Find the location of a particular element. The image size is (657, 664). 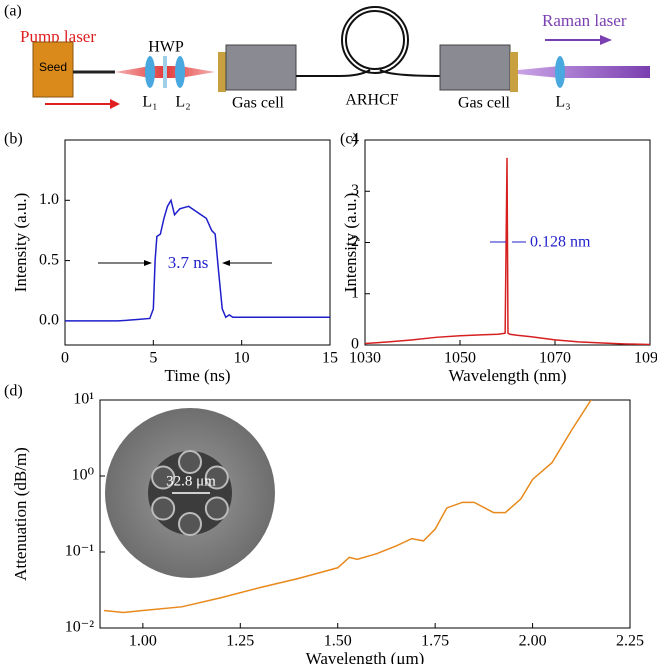

seed-label: Seed is located at coordinates (53, 67).